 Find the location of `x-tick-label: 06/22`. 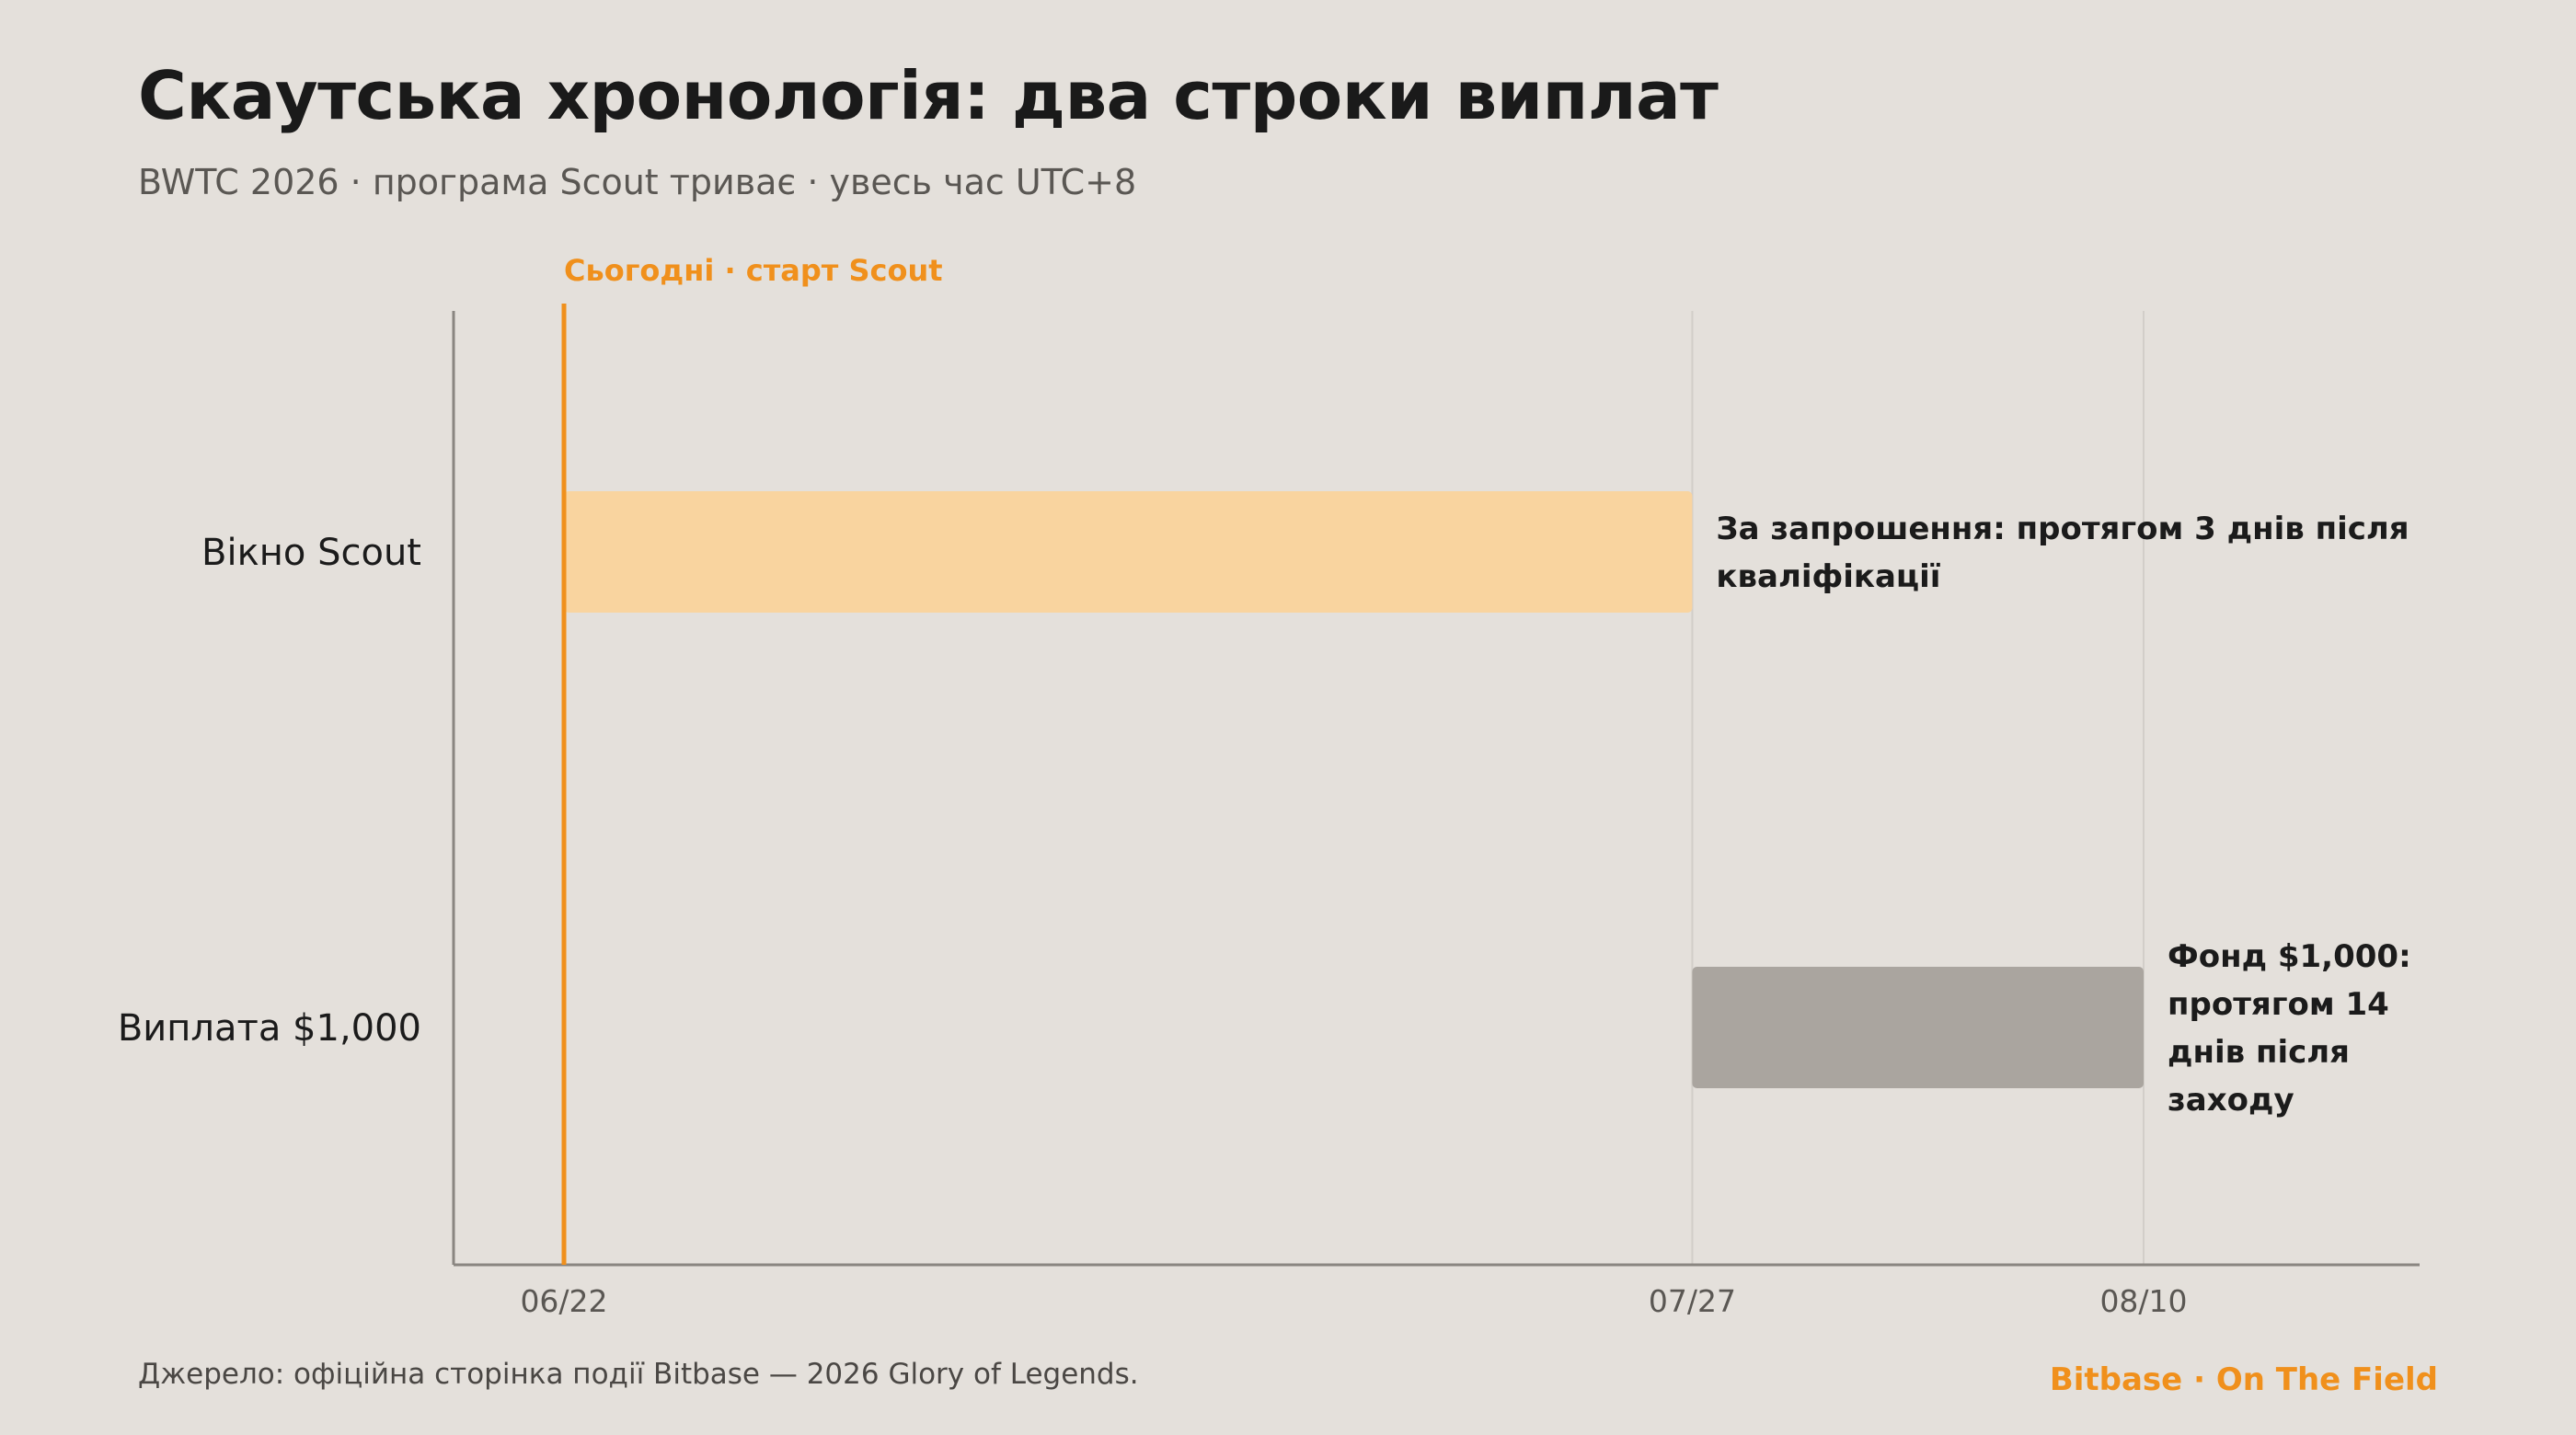

x-tick-label: 06/22 is located at coordinates (563, 1301).